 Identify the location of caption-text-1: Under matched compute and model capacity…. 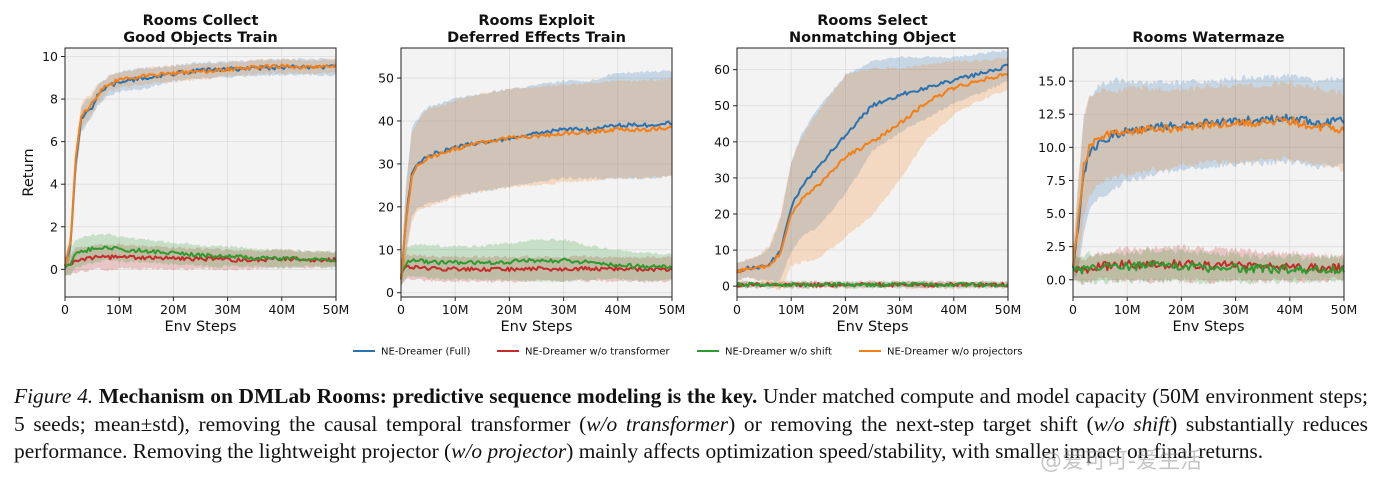
(691, 410).